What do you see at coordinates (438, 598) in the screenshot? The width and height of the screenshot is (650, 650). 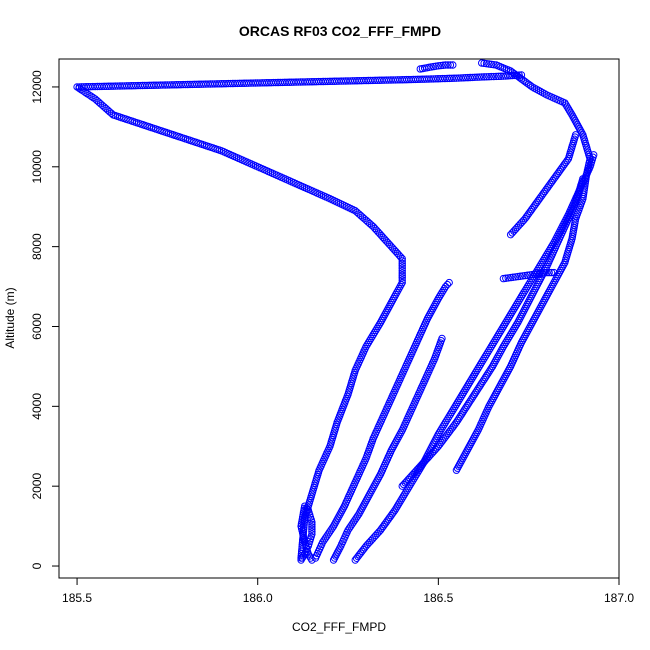 I see `x-tick-label: 186.5` at bounding box center [438, 598].